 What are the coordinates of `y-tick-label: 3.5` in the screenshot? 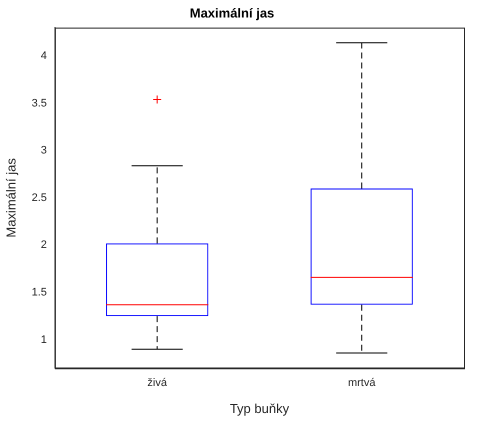 It's located at (39, 103).